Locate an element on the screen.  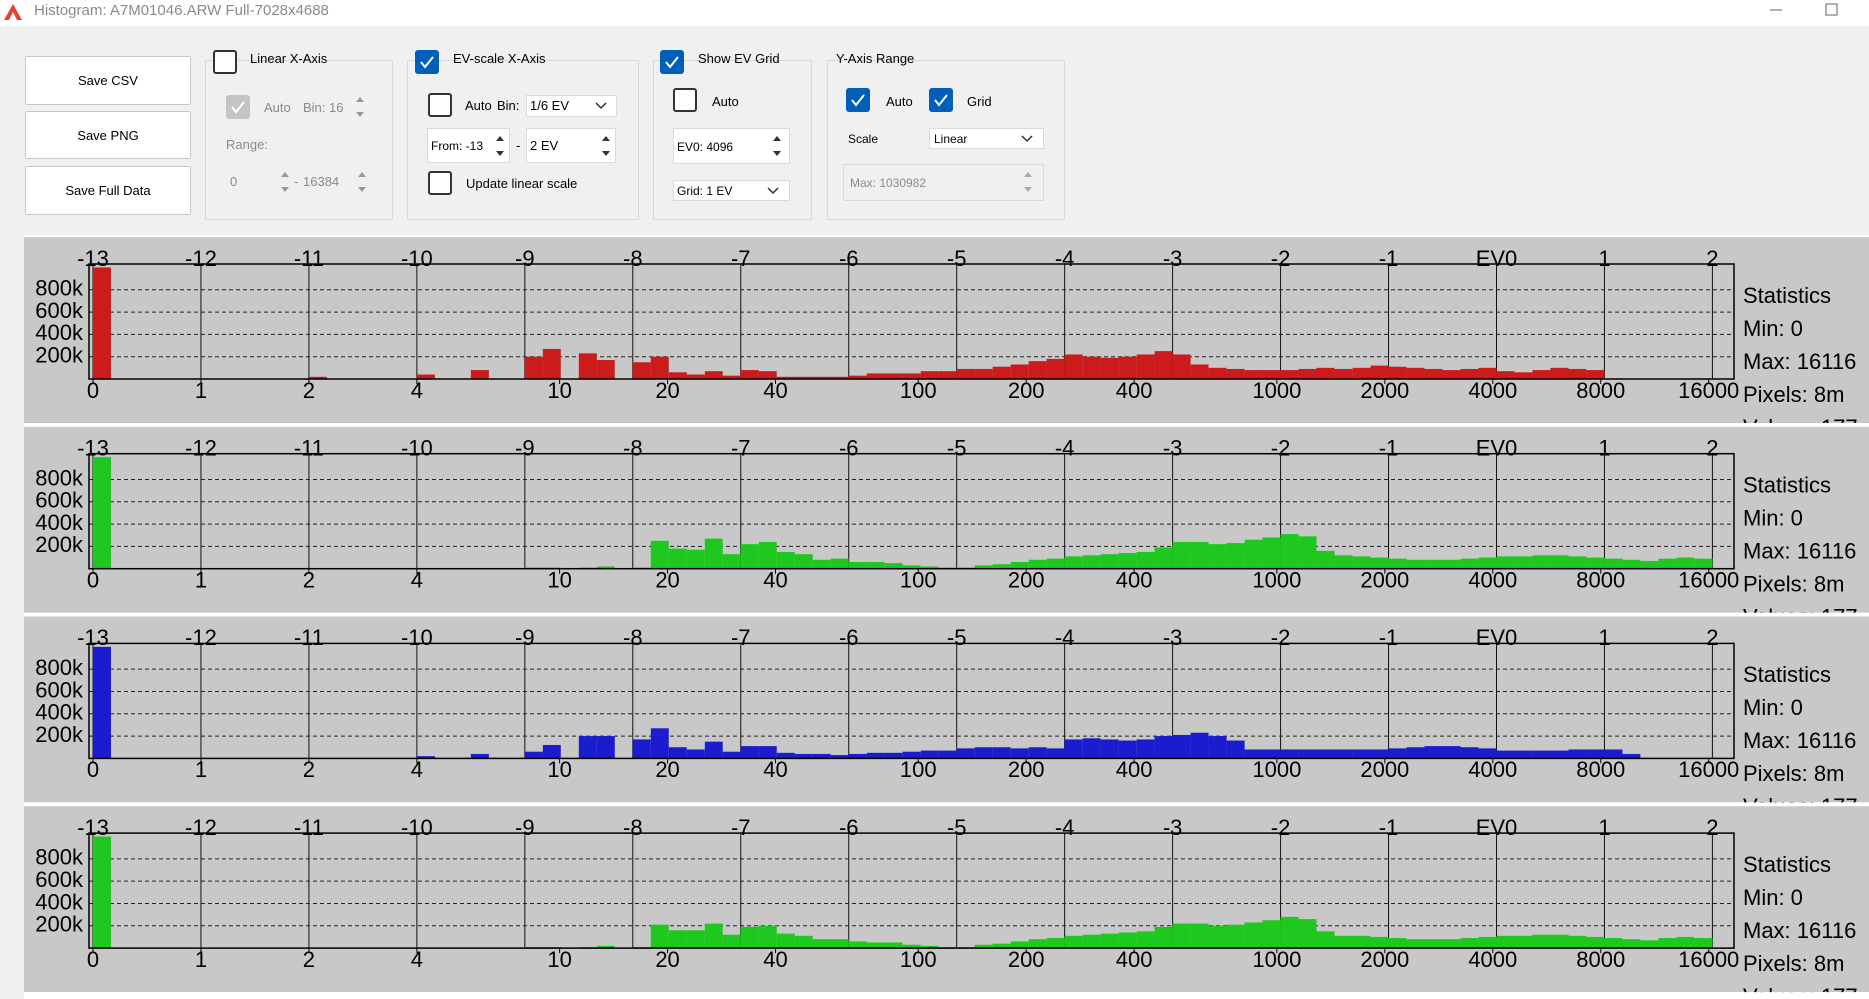
y-tick-label: 400k is located at coordinates (59, 332).